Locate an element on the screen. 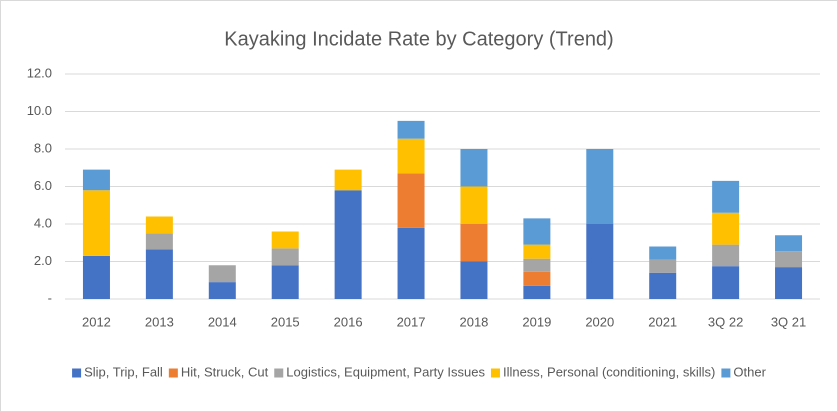 The image size is (838, 412). y-tick-label: 4.0 is located at coordinates (43, 222).